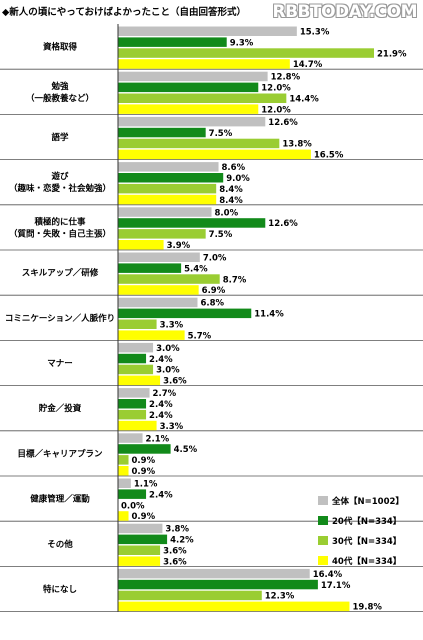 The image size is (423, 640). Describe the element at coordinates (182, 541) in the screenshot. I see `value-label: 4.2%` at that location.